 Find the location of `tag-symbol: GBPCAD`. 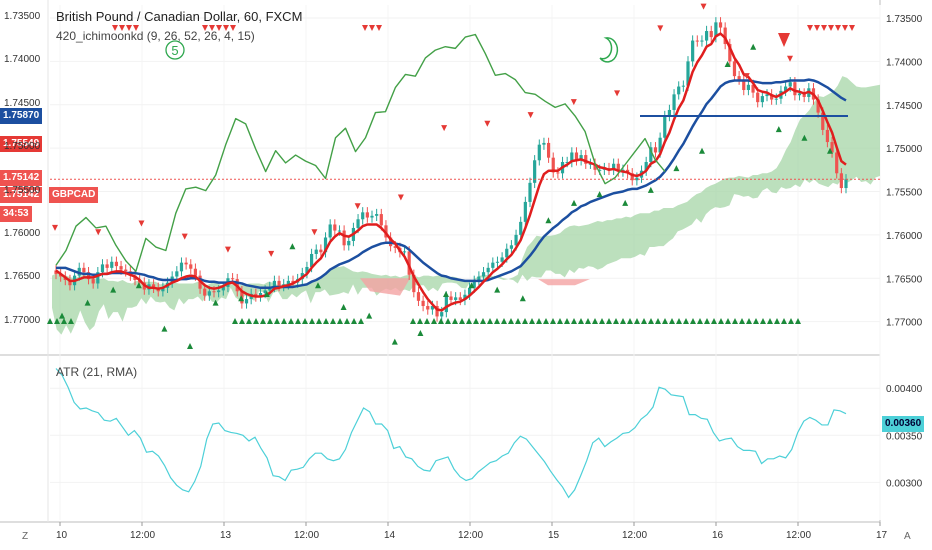

tag-symbol: GBPCAD is located at coordinates (74, 195).